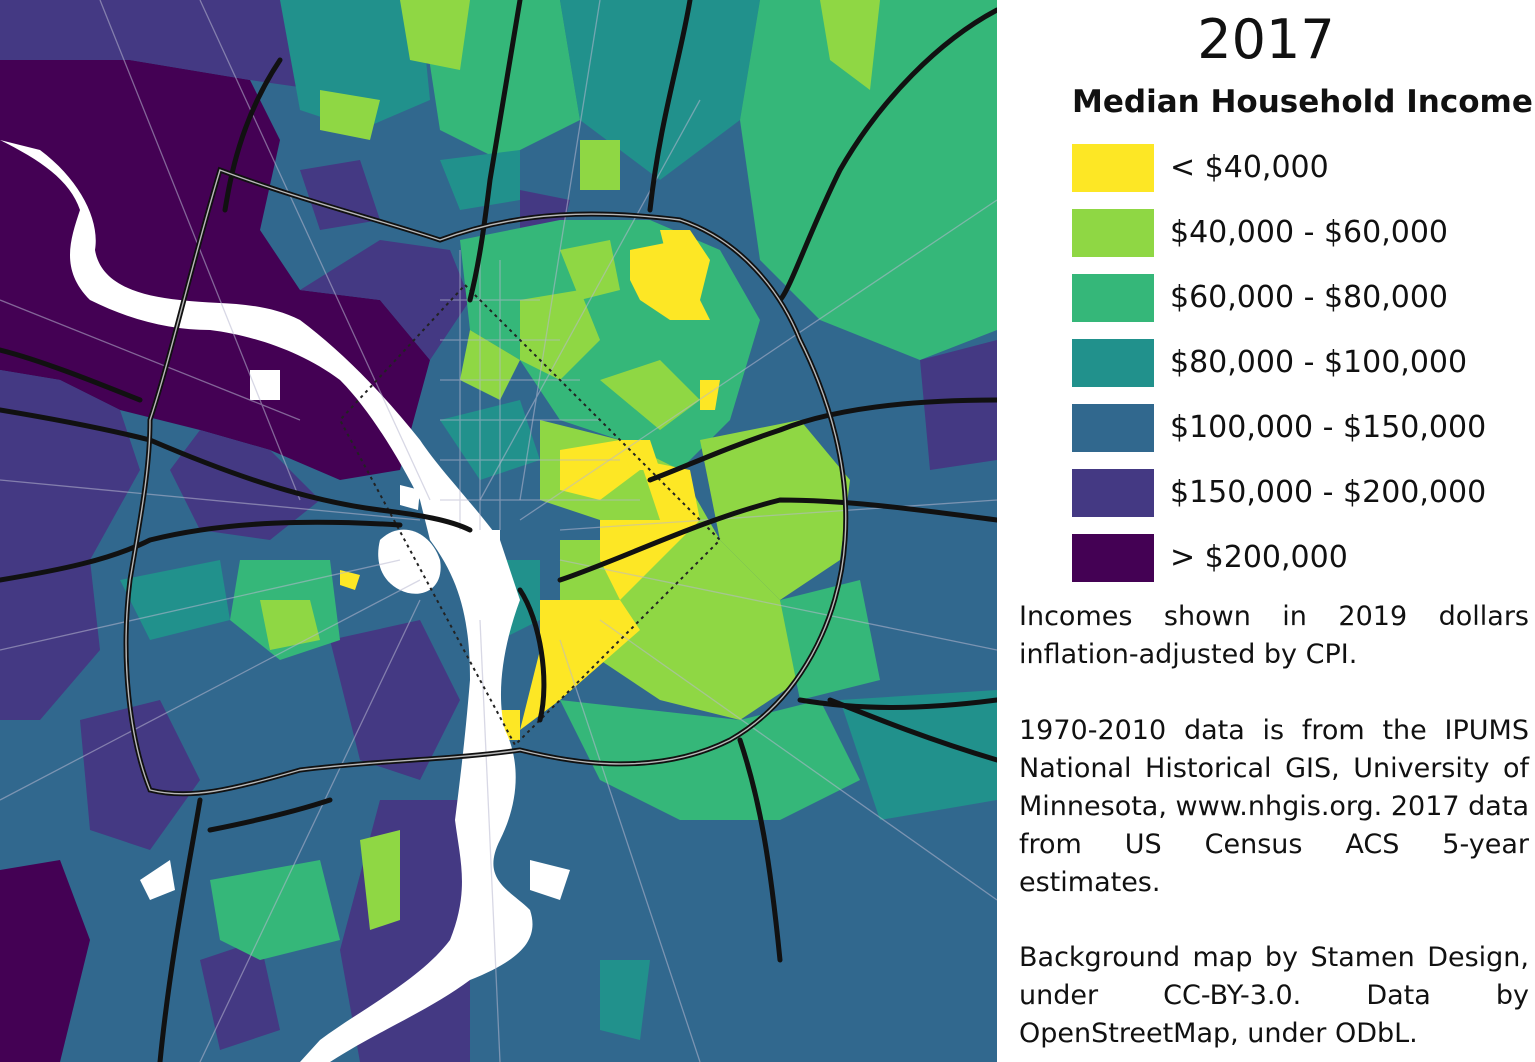  What do you see at coordinates (1309, 297) in the screenshot?
I see `legend-label: $60,000 - $80,000` at bounding box center [1309, 297].